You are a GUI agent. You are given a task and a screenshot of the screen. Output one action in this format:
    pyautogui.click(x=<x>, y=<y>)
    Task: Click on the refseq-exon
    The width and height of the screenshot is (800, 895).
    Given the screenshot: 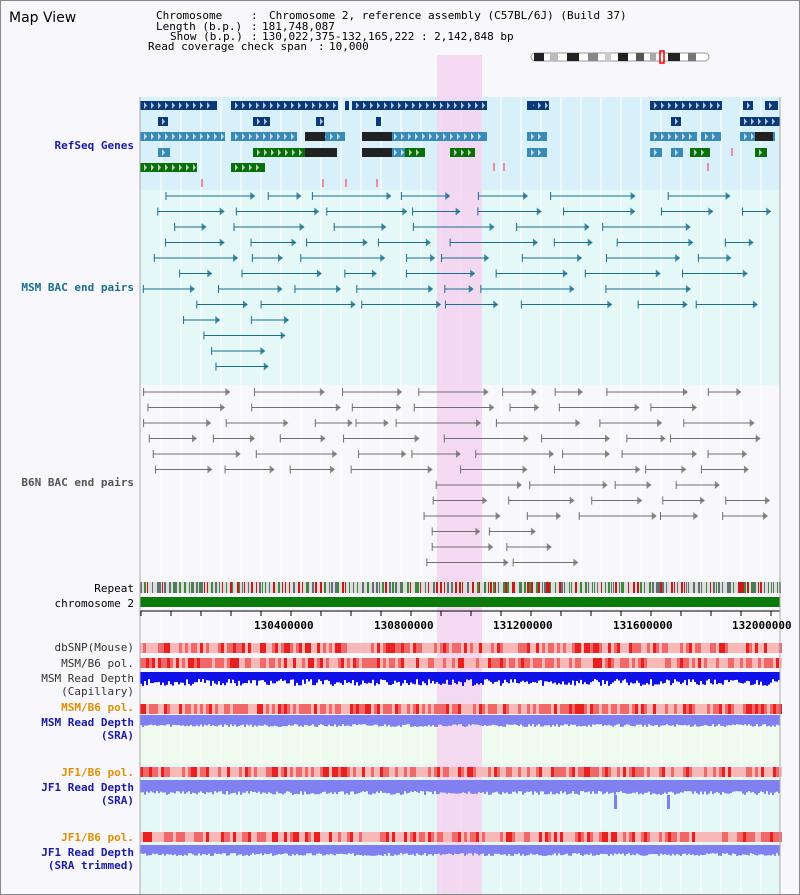 What is the action you would take?
    pyautogui.click(x=377, y=152)
    